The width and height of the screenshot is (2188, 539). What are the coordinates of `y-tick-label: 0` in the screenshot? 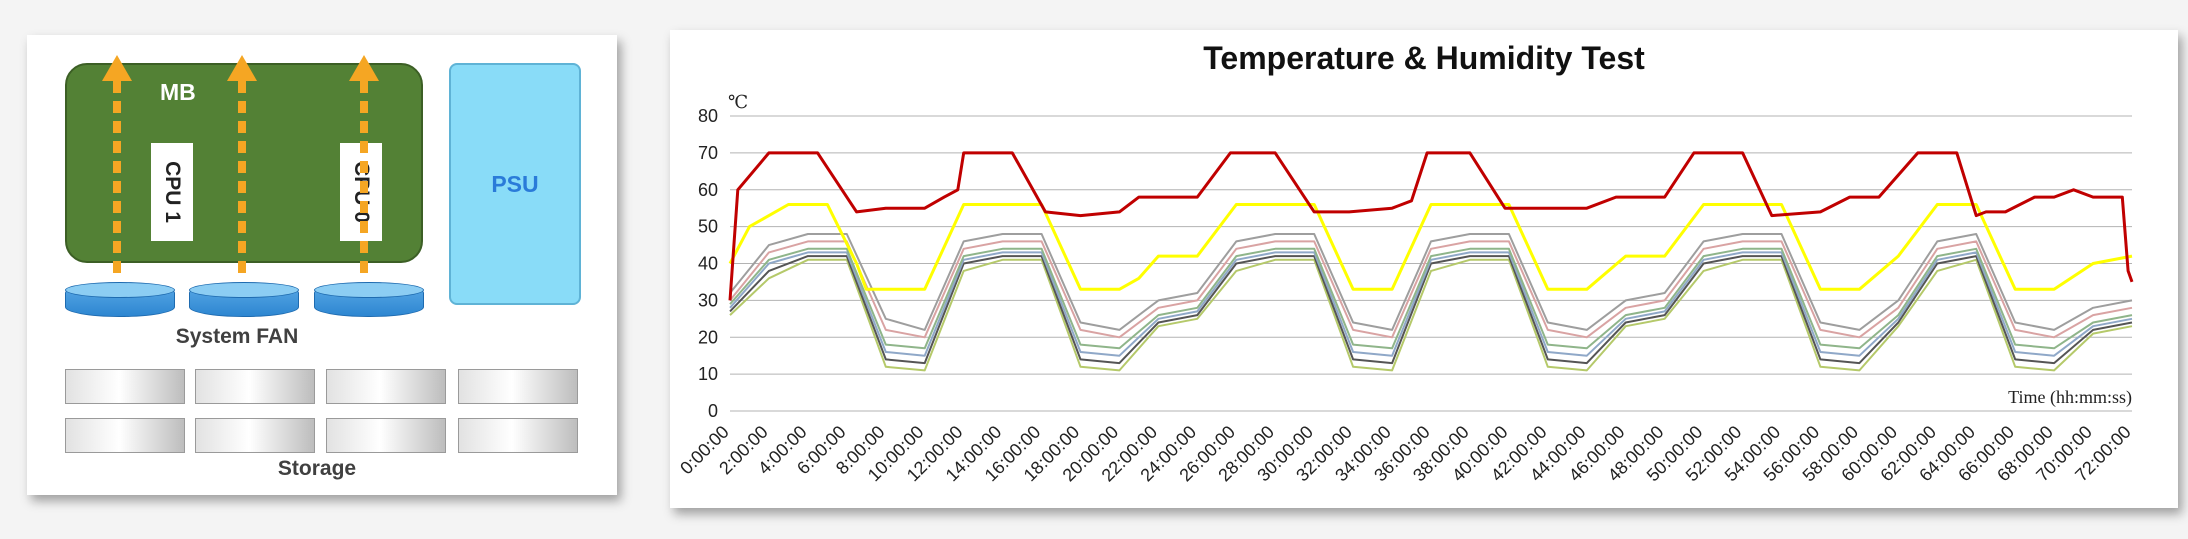 It's located at (713, 411).